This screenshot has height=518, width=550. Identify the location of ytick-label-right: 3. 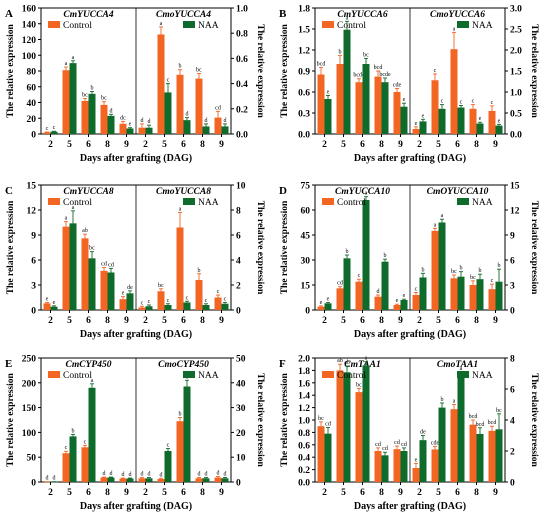
(512, 287).